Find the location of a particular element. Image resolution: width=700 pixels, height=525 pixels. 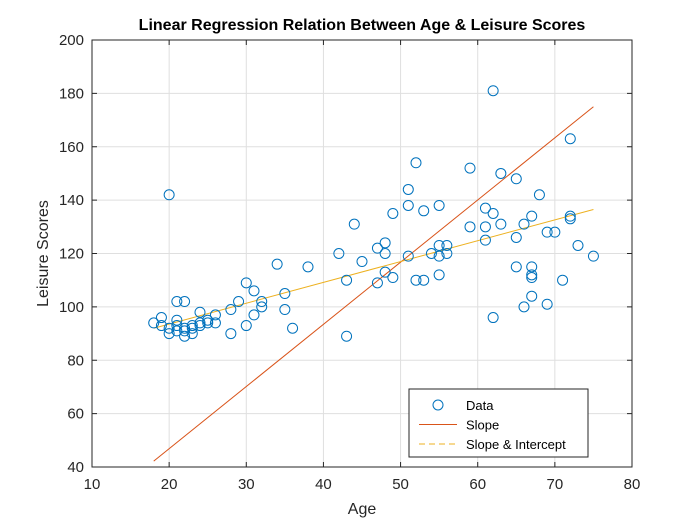

legend-label: Data is located at coordinates (480, 405).